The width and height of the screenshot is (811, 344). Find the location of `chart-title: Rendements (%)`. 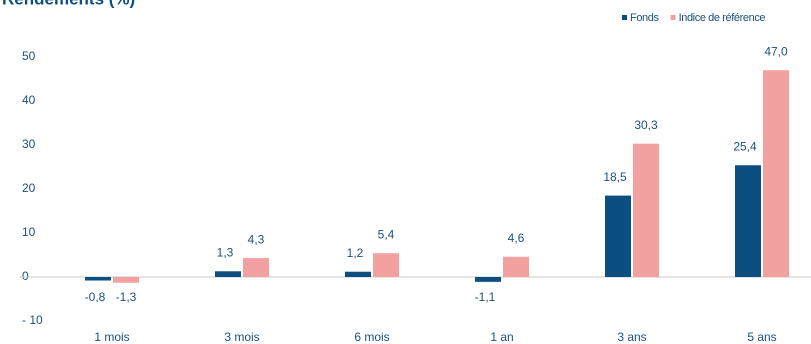

chart-title: Rendements (%) is located at coordinates (68, 4).